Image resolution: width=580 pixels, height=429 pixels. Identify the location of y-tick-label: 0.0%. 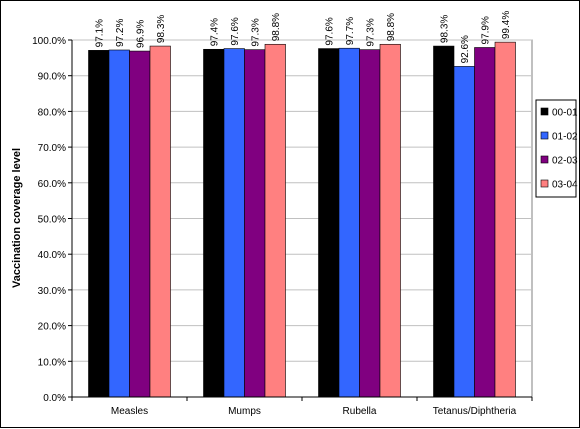
(54, 398).